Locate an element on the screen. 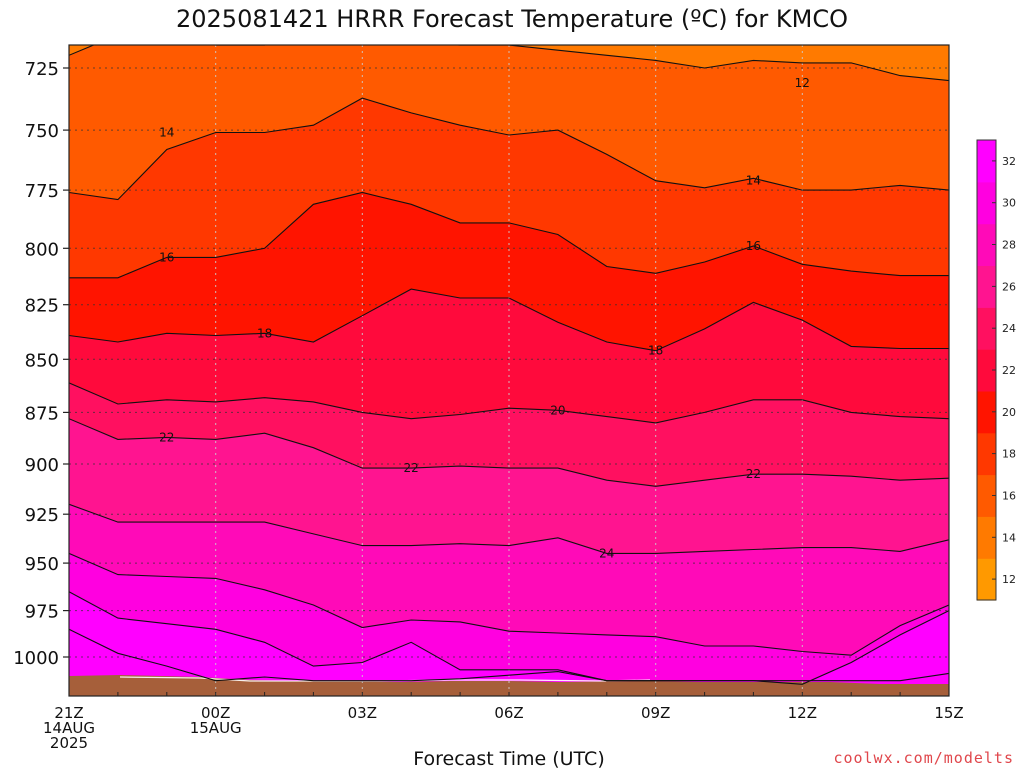 The width and height of the screenshot is (1024, 768). y-tick-label-800: 800 is located at coordinates (42, 249).